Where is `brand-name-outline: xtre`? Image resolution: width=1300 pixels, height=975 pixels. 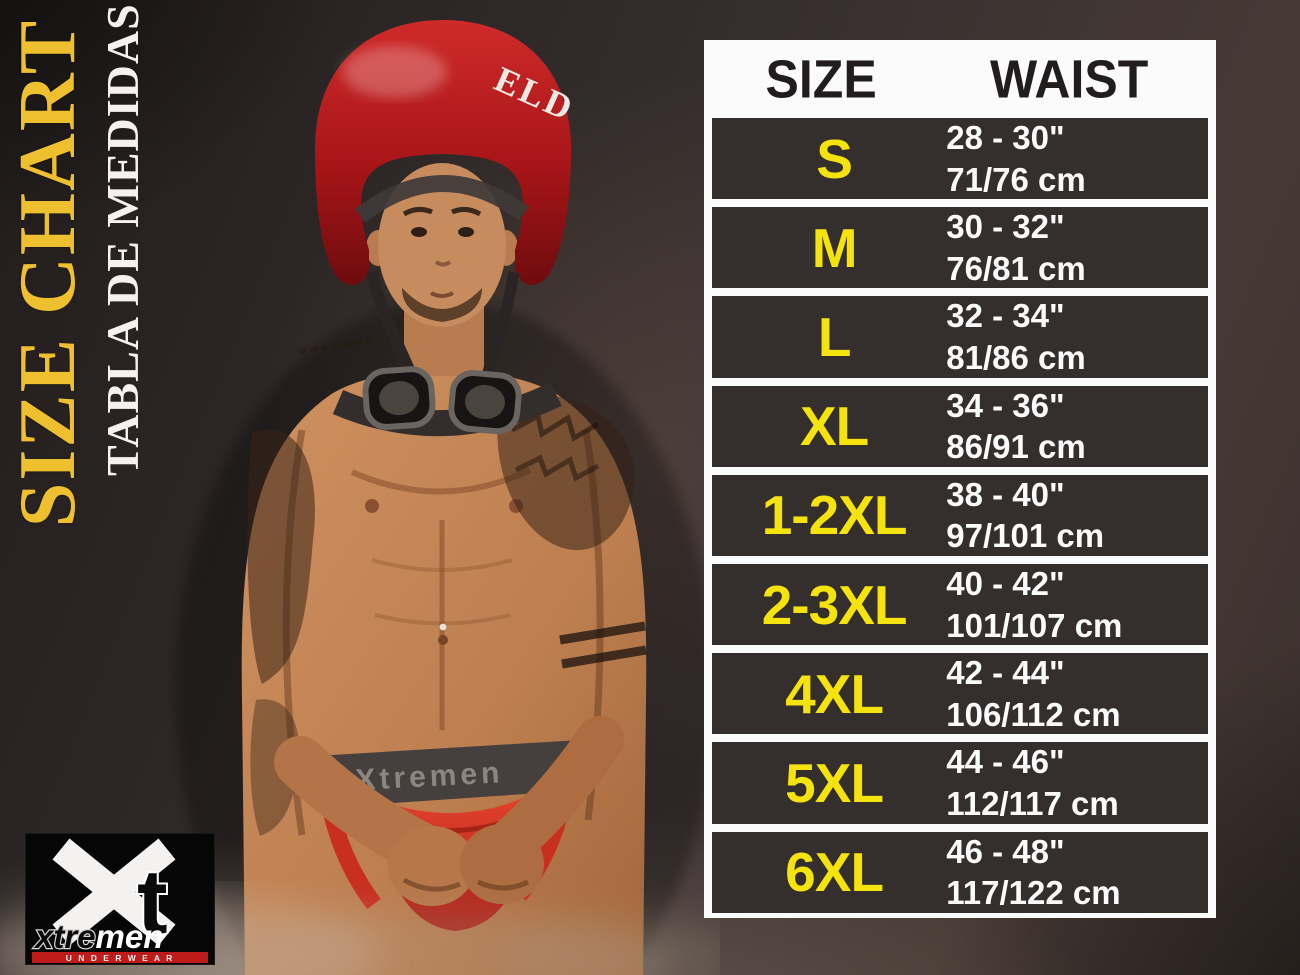
brand-name-outline: xtre is located at coordinates (64, 936).